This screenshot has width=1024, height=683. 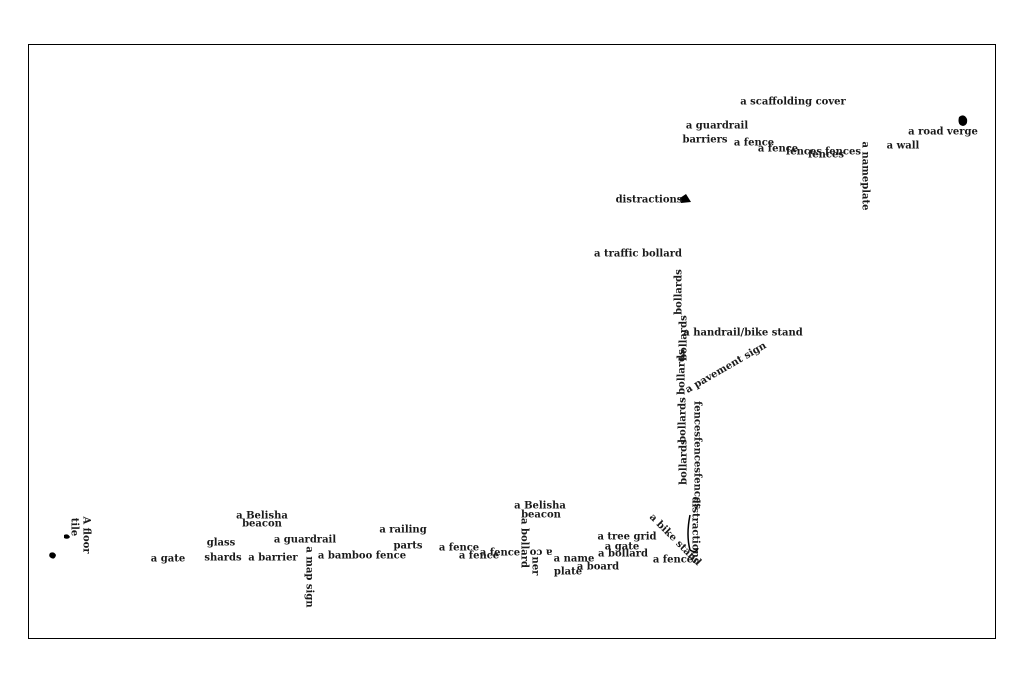 I want to click on label: a traffic bollard, so click(x=638, y=254).